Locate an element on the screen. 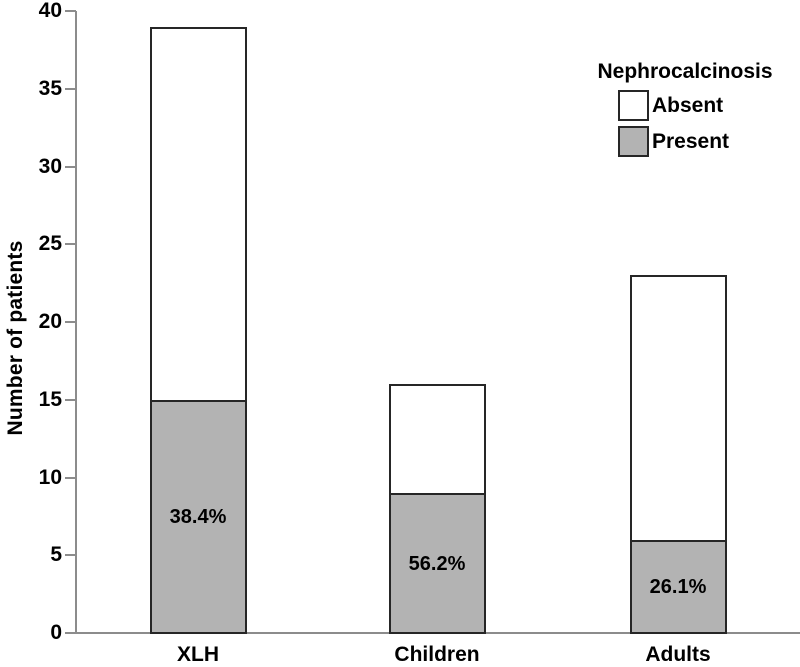 The width and height of the screenshot is (800, 667). bar-segment-present-adults is located at coordinates (678, 587).